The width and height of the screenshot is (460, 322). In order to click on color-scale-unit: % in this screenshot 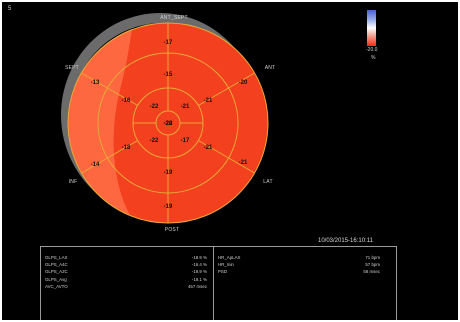, I will do `click(373, 58)`.